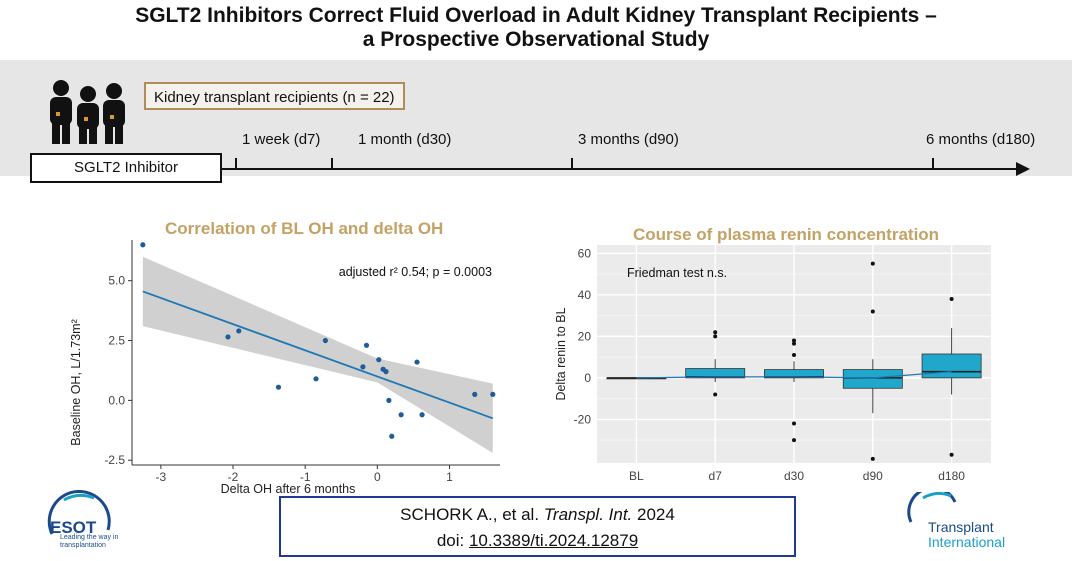  What do you see at coordinates (961, 527) in the screenshot?
I see `ti-line1: Transplant` at bounding box center [961, 527].